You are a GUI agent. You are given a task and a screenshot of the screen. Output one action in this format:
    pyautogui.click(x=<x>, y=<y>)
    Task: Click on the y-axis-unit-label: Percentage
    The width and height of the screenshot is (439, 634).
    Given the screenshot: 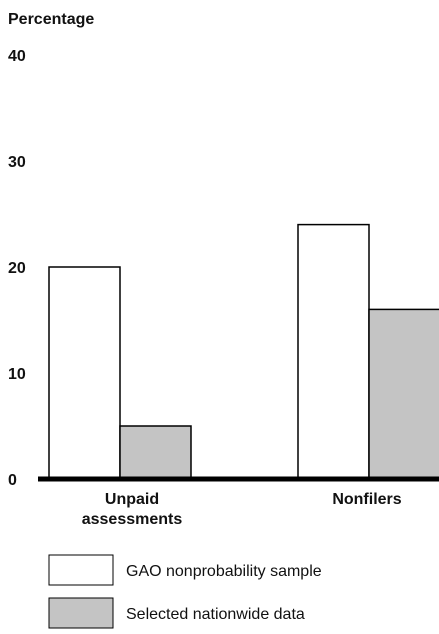 What is the action you would take?
    pyautogui.click(x=51, y=19)
    